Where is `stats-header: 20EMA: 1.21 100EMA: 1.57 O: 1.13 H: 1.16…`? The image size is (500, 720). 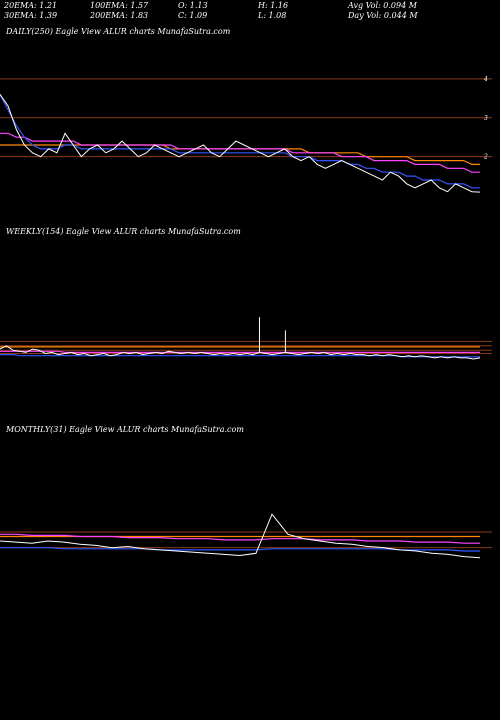 stats-header: 20EMA: 1.21 100EMA: 1.57 O: 1.13 H: 1.16… is located at coordinates (250, 11).